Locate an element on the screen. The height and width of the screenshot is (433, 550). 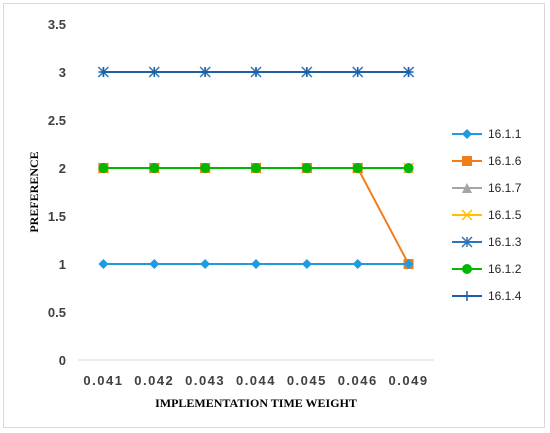
y-tick-label: 3.5 is located at coordinates (57, 24).